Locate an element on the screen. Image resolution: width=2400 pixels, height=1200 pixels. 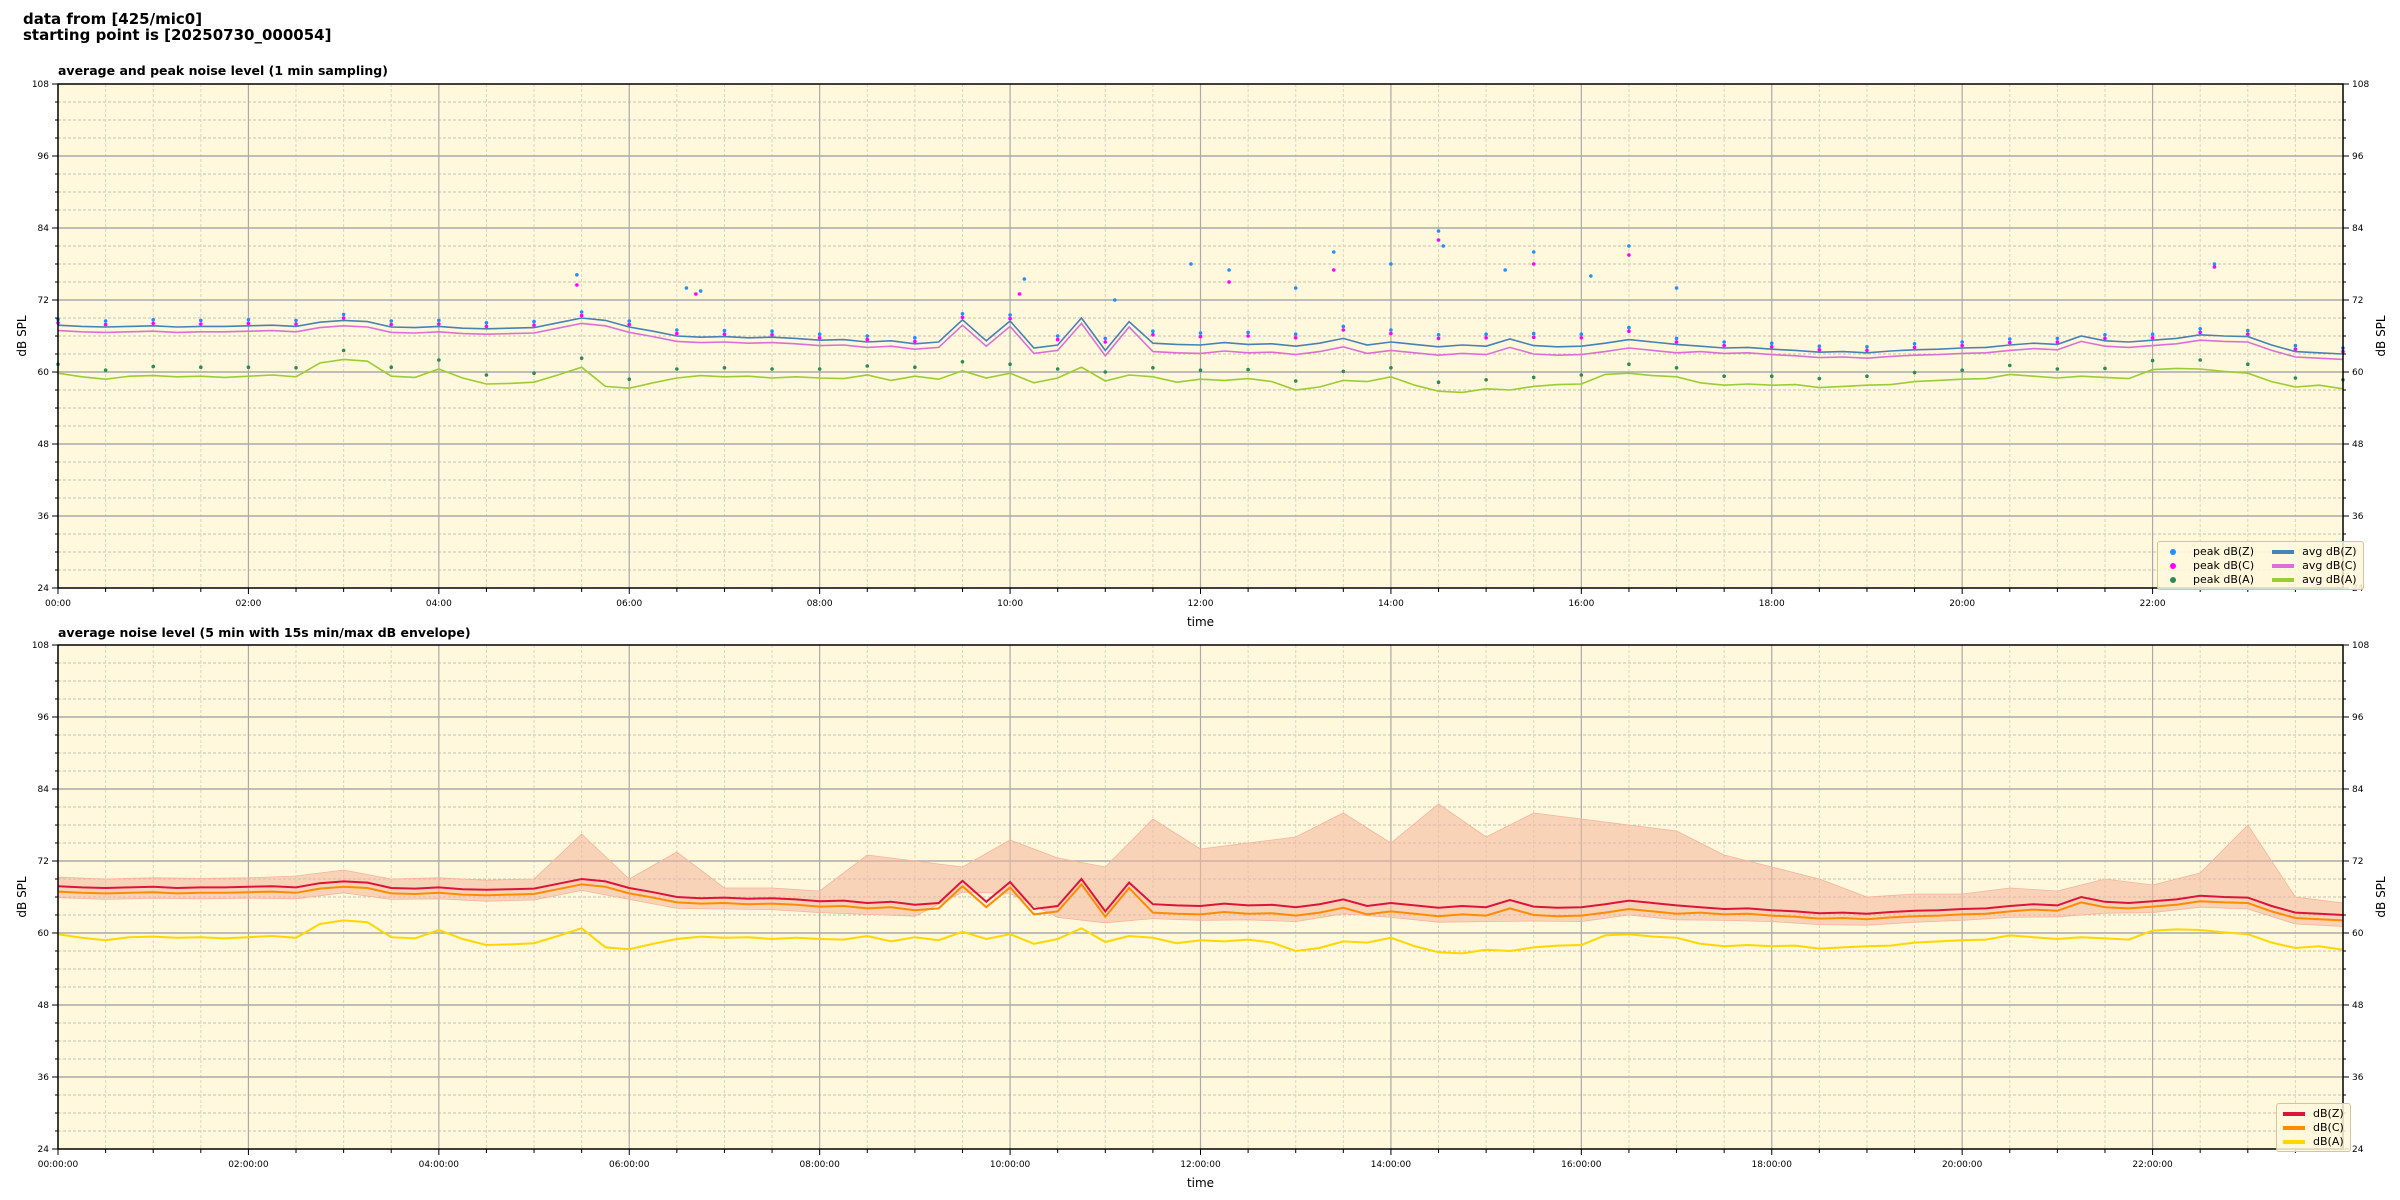
x-tick-label: 02:00 is located at coordinates (248, 604).